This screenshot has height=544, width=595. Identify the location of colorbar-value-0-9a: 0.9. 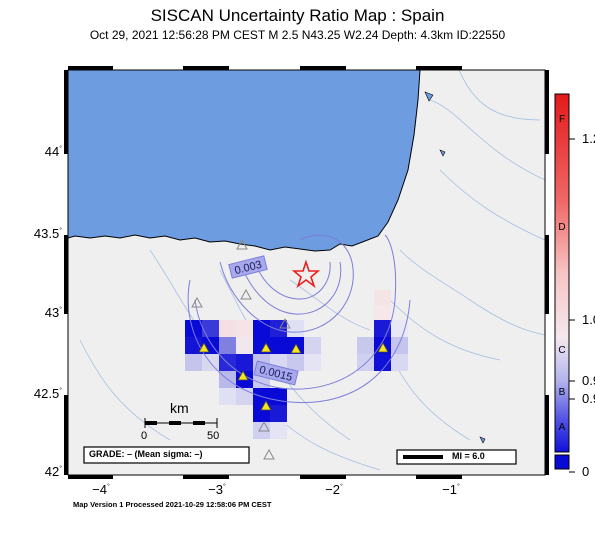
(588, 380).